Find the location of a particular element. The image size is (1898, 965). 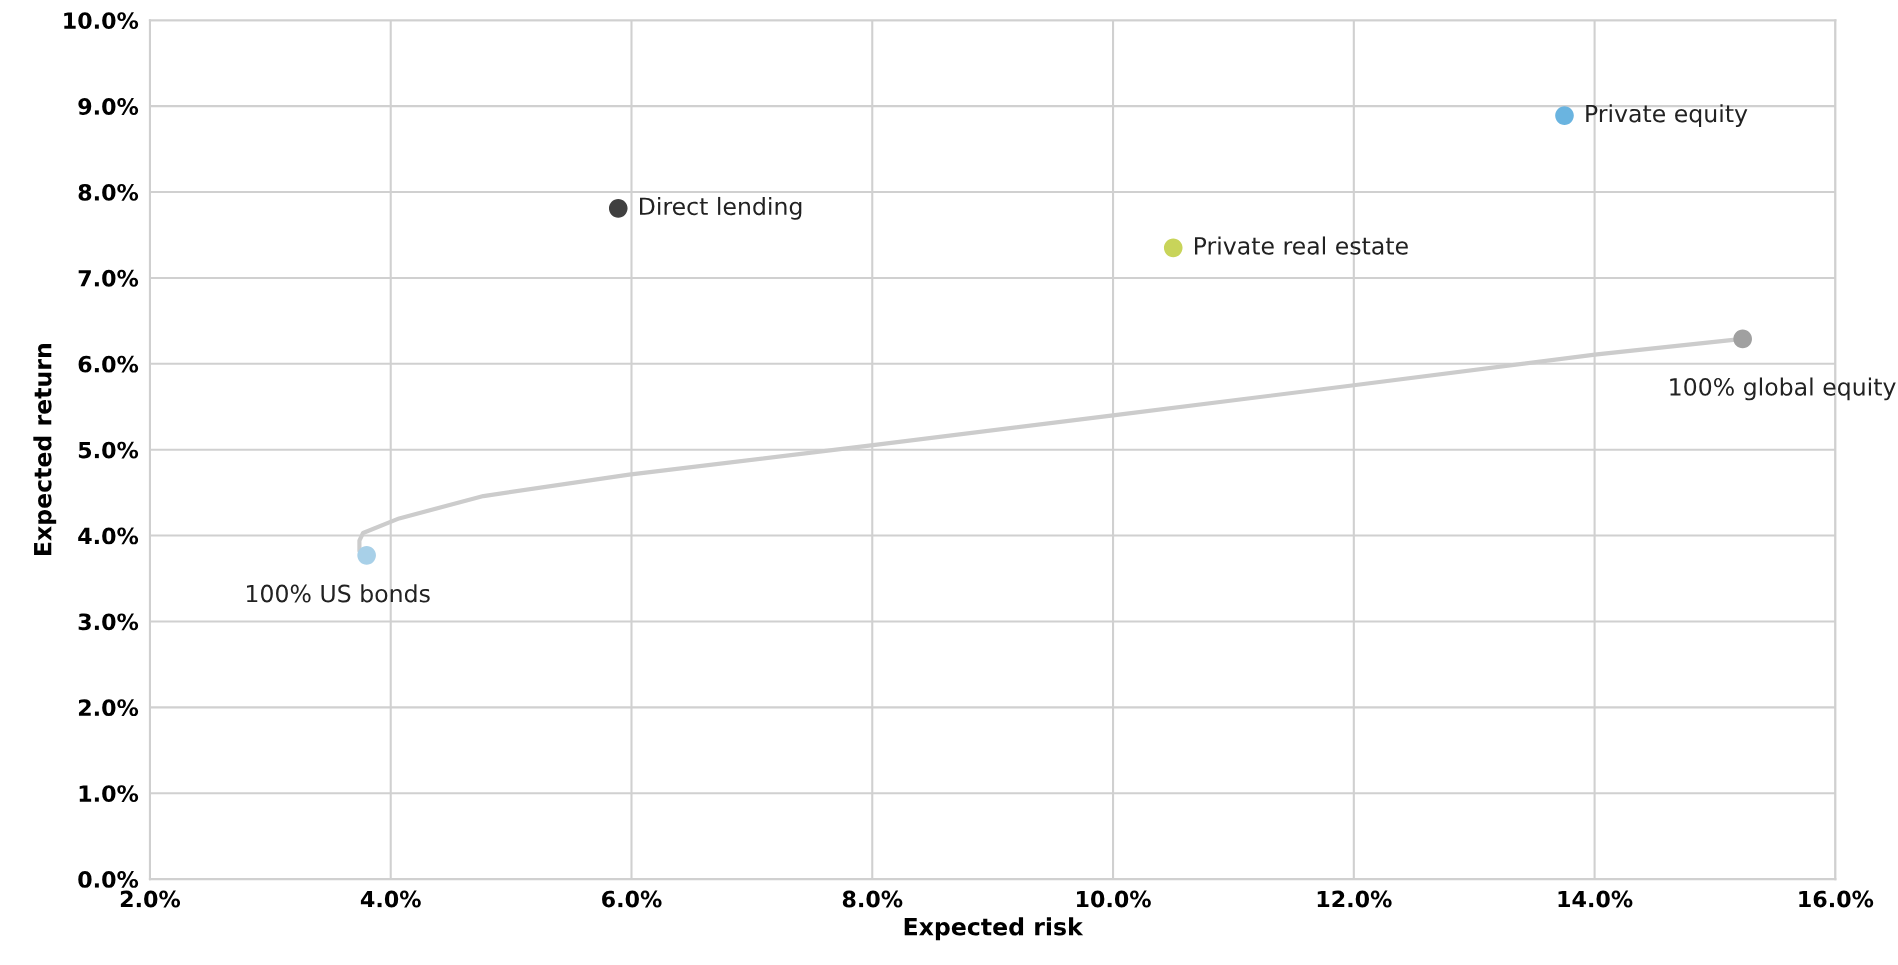

text: 100% global equity is located at coordinates (1783, 389).